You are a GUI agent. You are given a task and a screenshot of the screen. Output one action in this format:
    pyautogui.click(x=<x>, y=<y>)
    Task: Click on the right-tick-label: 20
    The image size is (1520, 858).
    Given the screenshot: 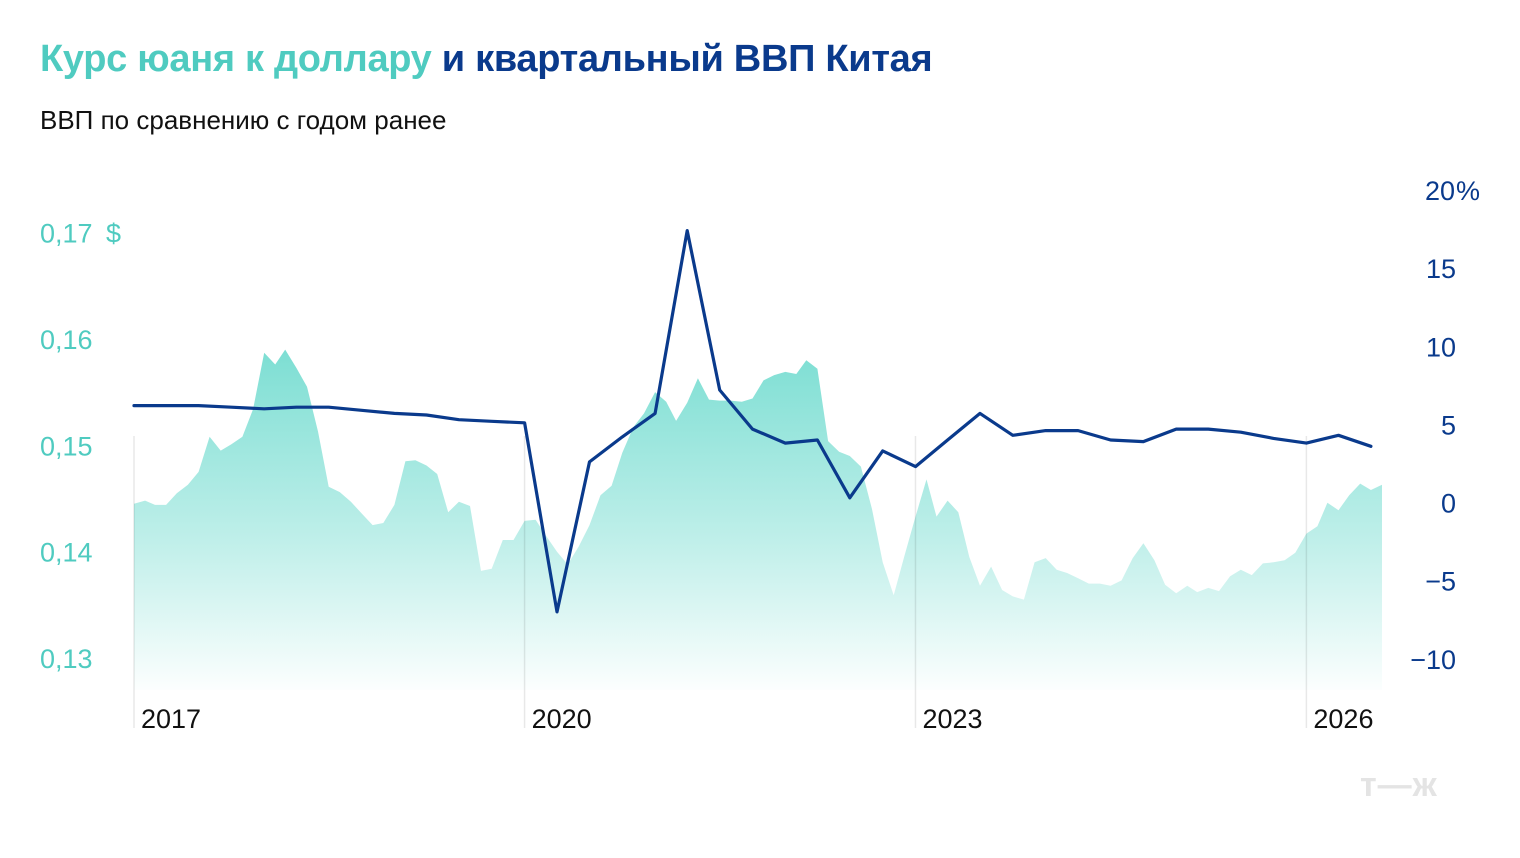 What is the action you would take?
    pyautogui.click(x=1440, y=191)
    